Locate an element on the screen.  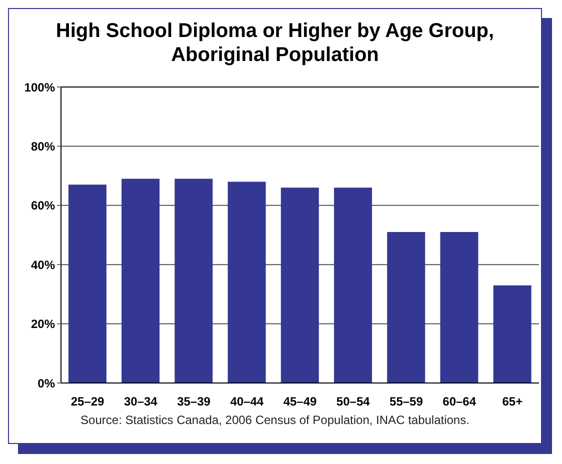
x-tick-label: 35–39 is located at coordinates (194, 401).